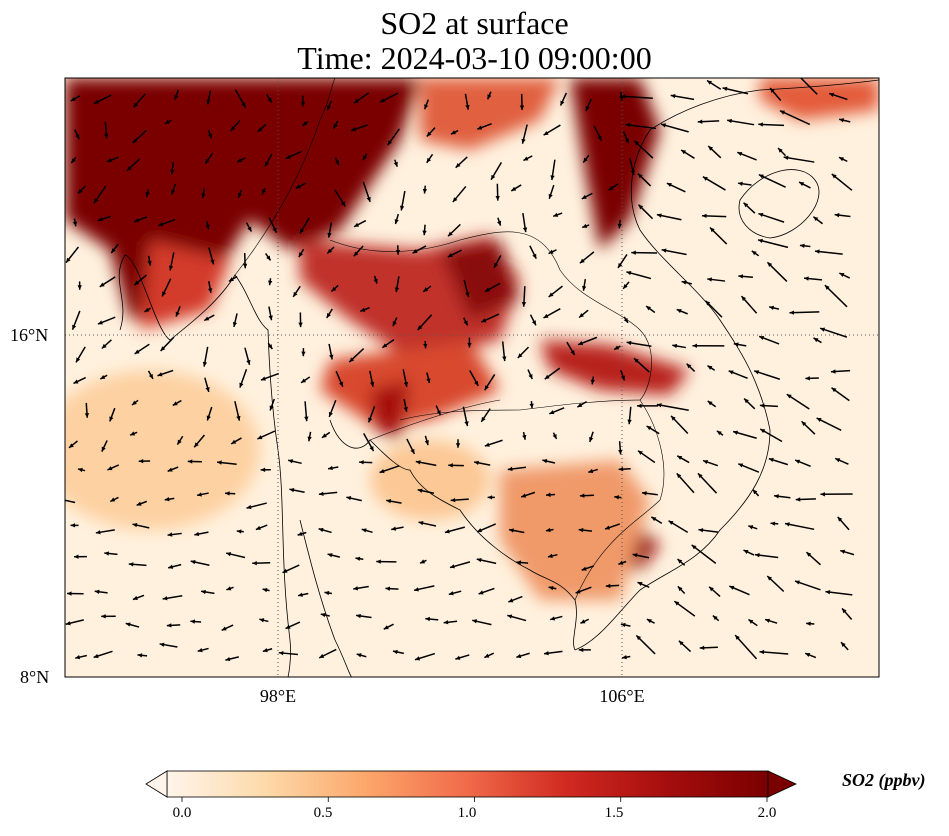 The height and width of the screenshot is (836, 949). I want to click on so2-plume-thailand, so click(410, 385).